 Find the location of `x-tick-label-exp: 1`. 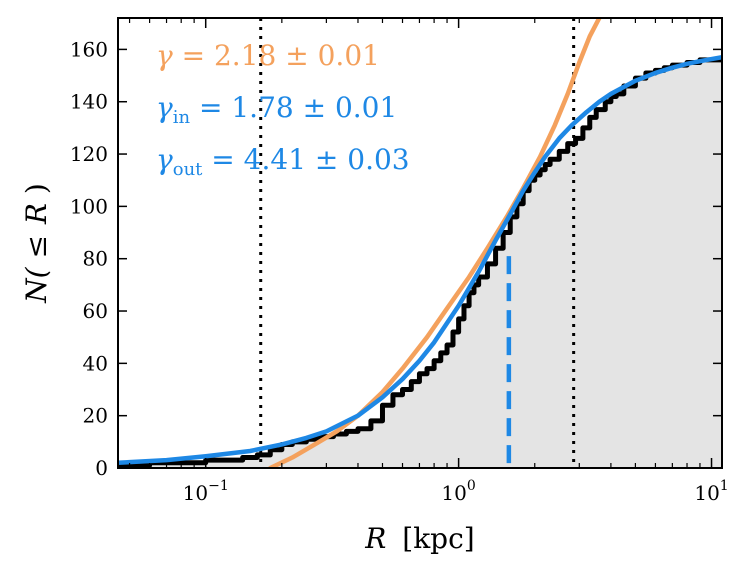

x-tick-label-exp: 1 is located at coordinates (724, 486).